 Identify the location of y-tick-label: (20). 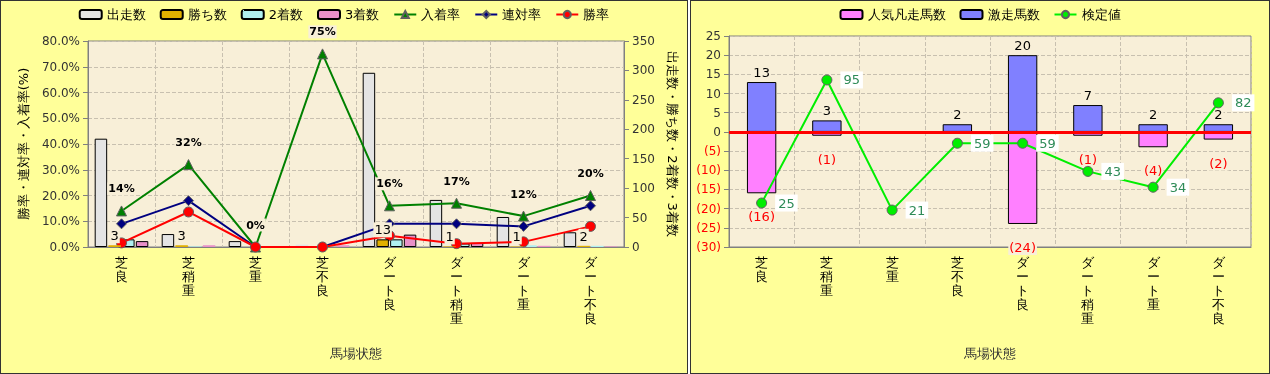
(708, 208).